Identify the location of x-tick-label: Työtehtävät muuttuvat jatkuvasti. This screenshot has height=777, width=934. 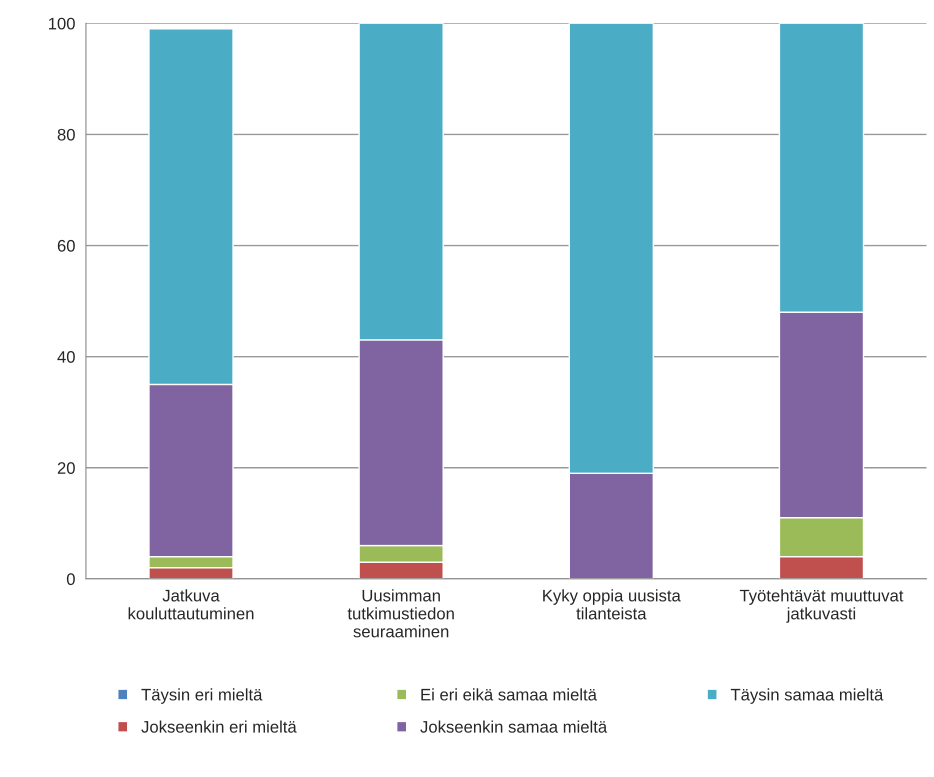
(822, 606).